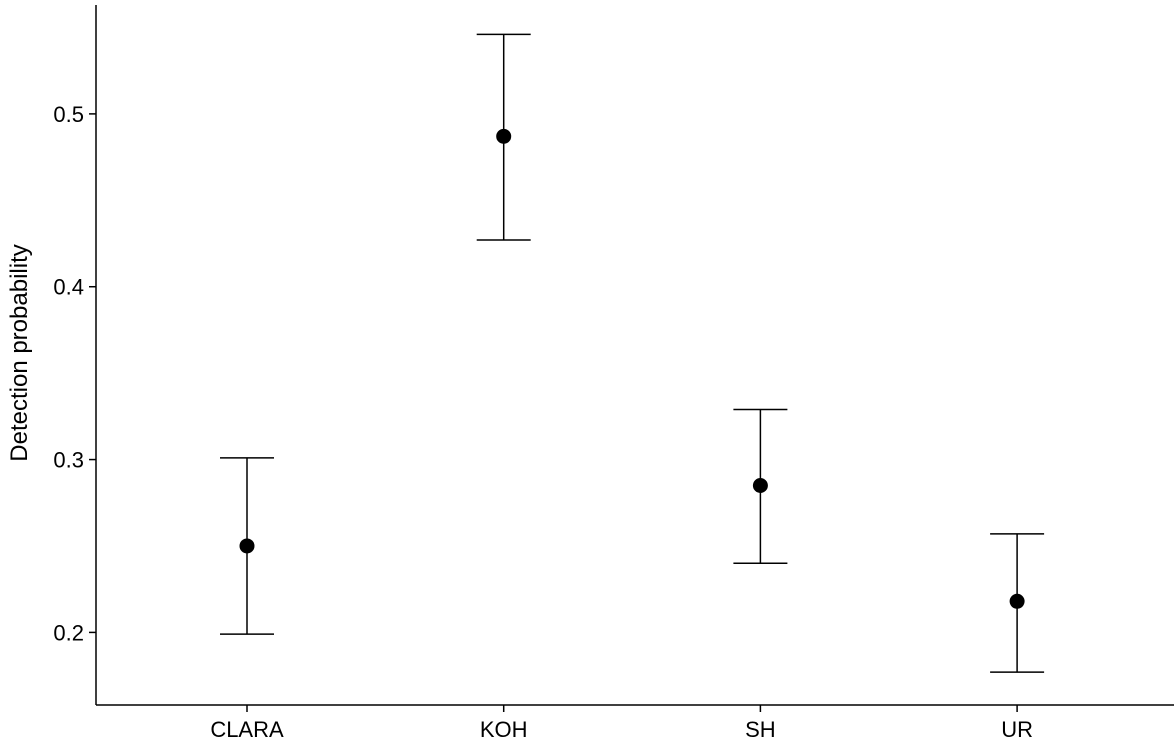 Image resolution: width=1174 pixels, height=742 pixels. Describe the element at coordinates (68, 632) in the screenshot. I see `y-tick-label: 0.2` at that location.